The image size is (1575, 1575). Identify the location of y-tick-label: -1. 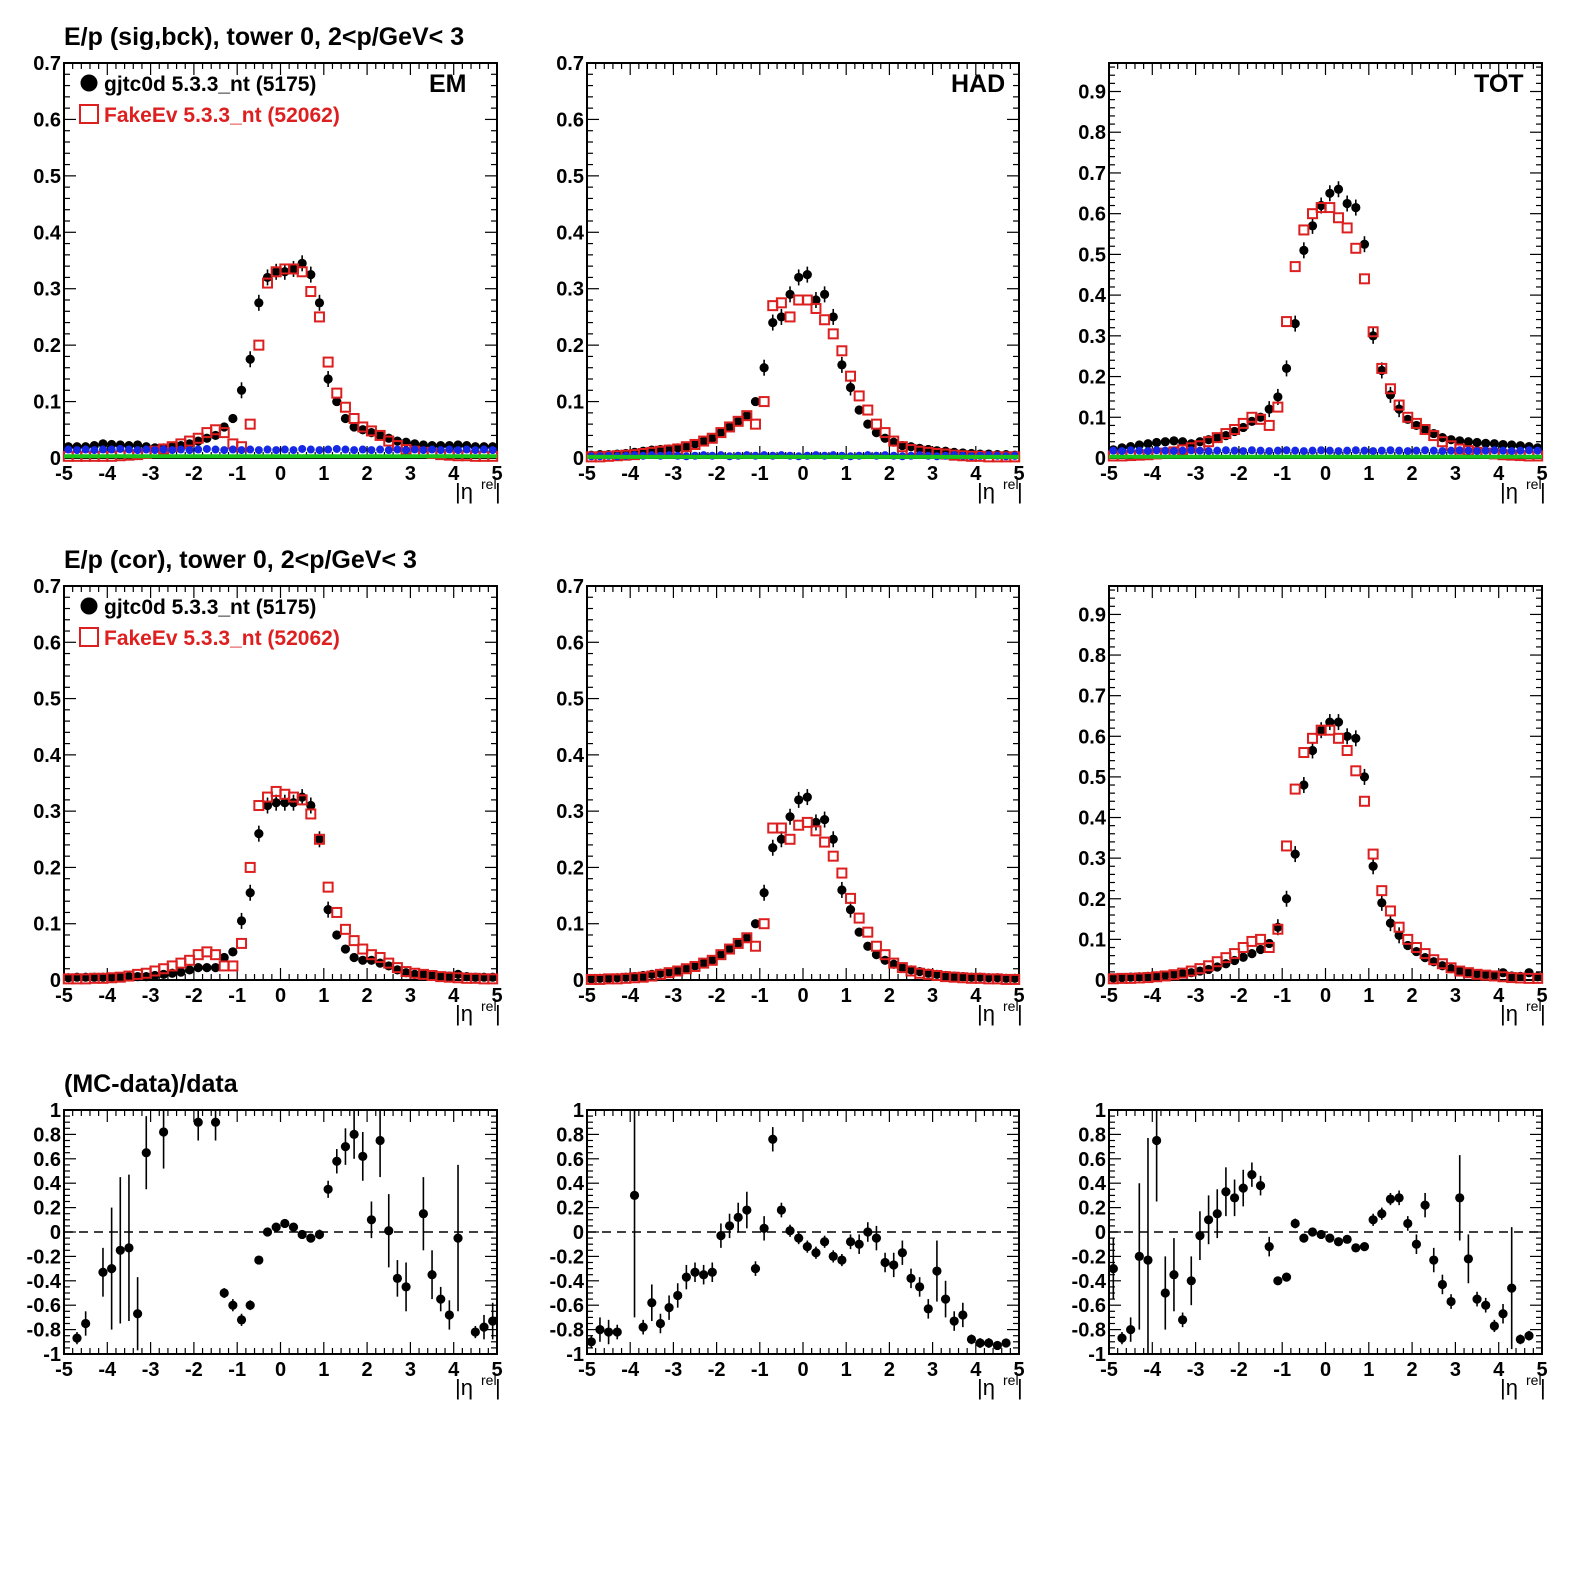
(52, 1355).